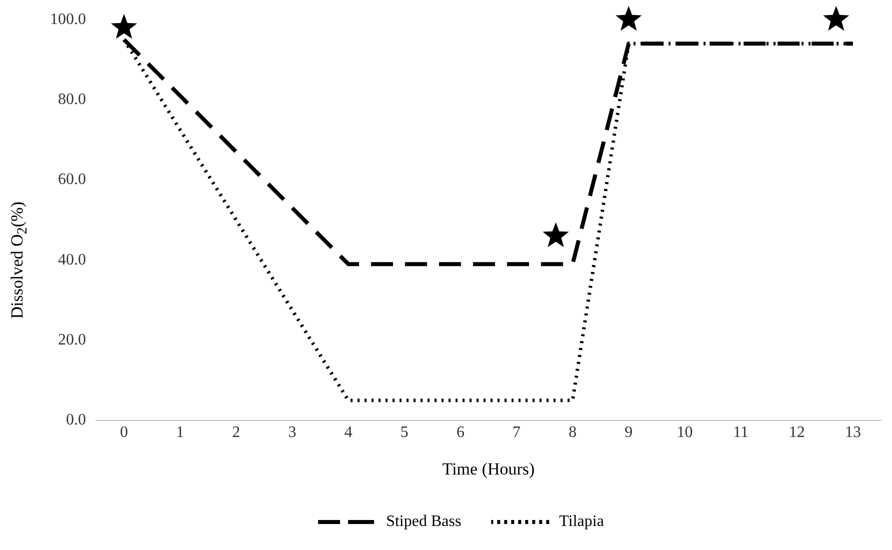  Describe the element at coordinates (68, 19) in the screenshot. I see `y-tick-label: 100.0` at that location.